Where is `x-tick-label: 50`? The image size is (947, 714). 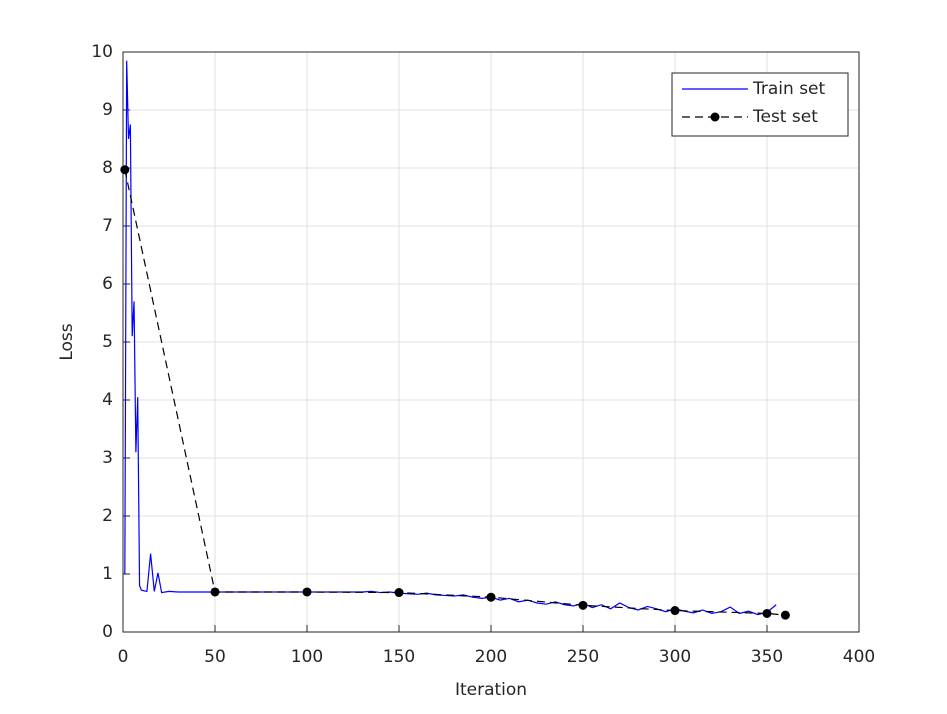
x-tick-label: 50 is located at coordinates (215, 657).